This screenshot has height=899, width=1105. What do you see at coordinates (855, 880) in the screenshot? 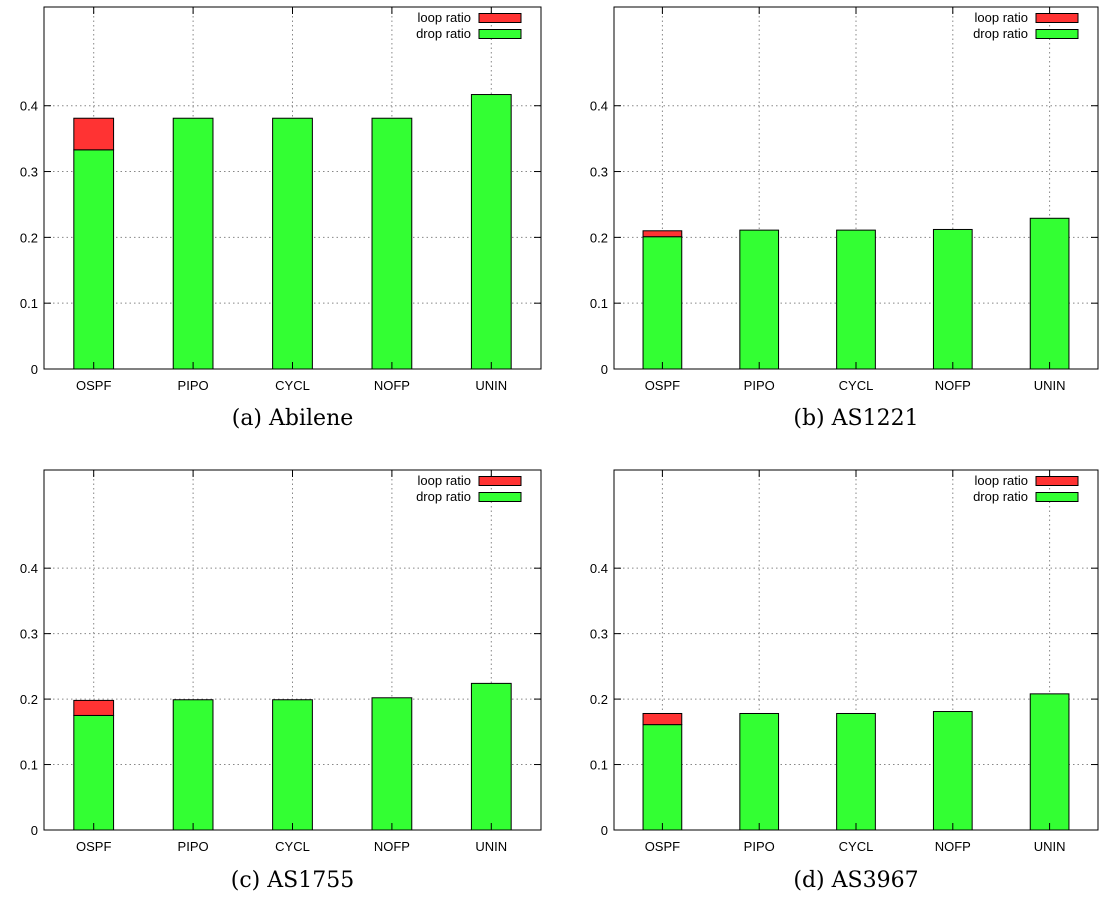
I see `panel-caption: (d) AS3967` at bounding box center [855, 880].